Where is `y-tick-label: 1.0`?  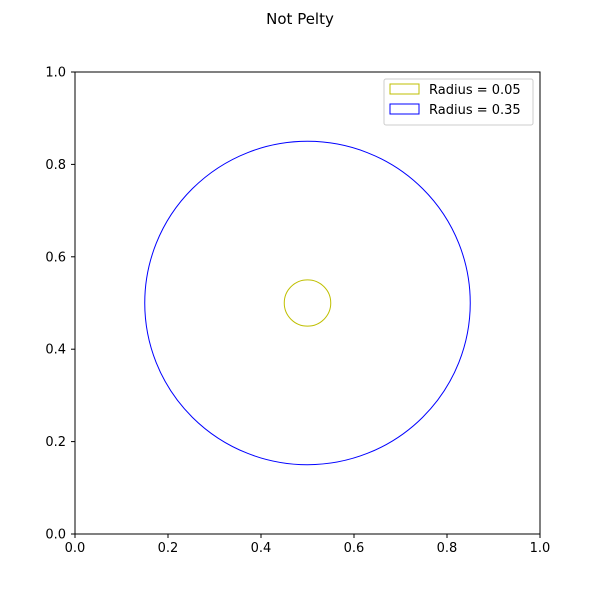 y-tick-label: 1.0 is located at coordinates (55, 73).